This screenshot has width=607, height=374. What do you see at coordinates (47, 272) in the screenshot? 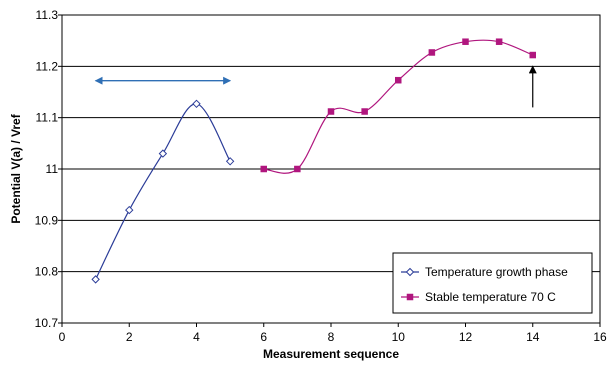
I see `y-tick-label: 10.8` at bounding box center [47, 272].